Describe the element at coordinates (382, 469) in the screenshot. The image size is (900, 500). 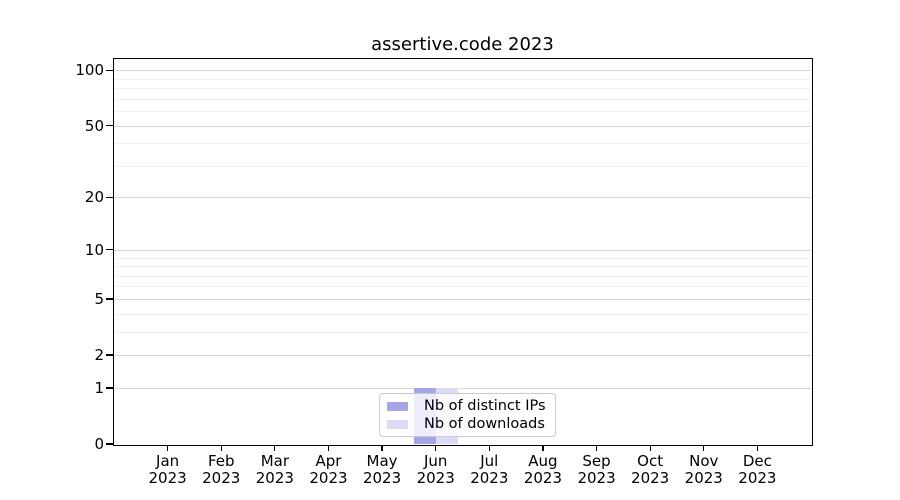
I see `x-tick-label: May 2023` at that location.